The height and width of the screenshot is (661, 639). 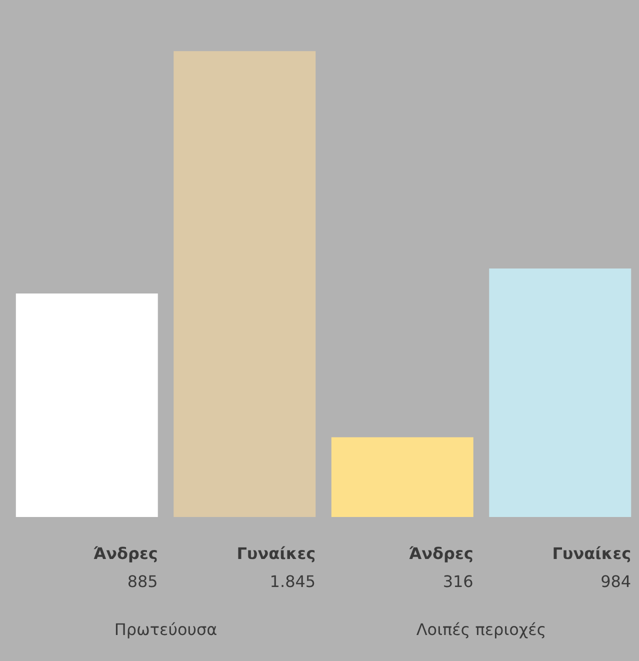 What do you see at coordinates (293, 581) in the screenshot?
I see `data-label: 1.845` at bounding box center [293, 581].